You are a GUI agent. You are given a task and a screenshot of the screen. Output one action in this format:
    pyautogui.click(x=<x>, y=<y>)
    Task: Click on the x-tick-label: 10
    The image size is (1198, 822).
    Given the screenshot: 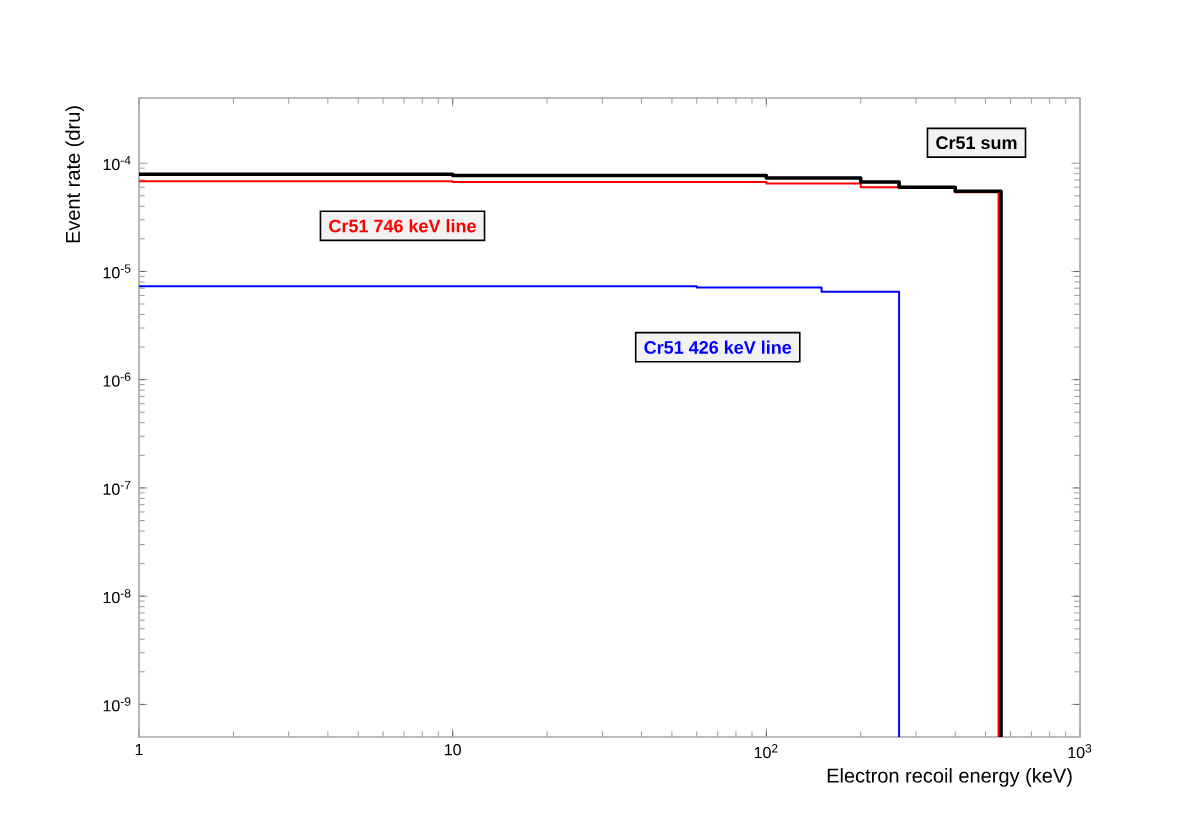 What is the action you would take?
    pyautogui.click(x=453, y=750)
    